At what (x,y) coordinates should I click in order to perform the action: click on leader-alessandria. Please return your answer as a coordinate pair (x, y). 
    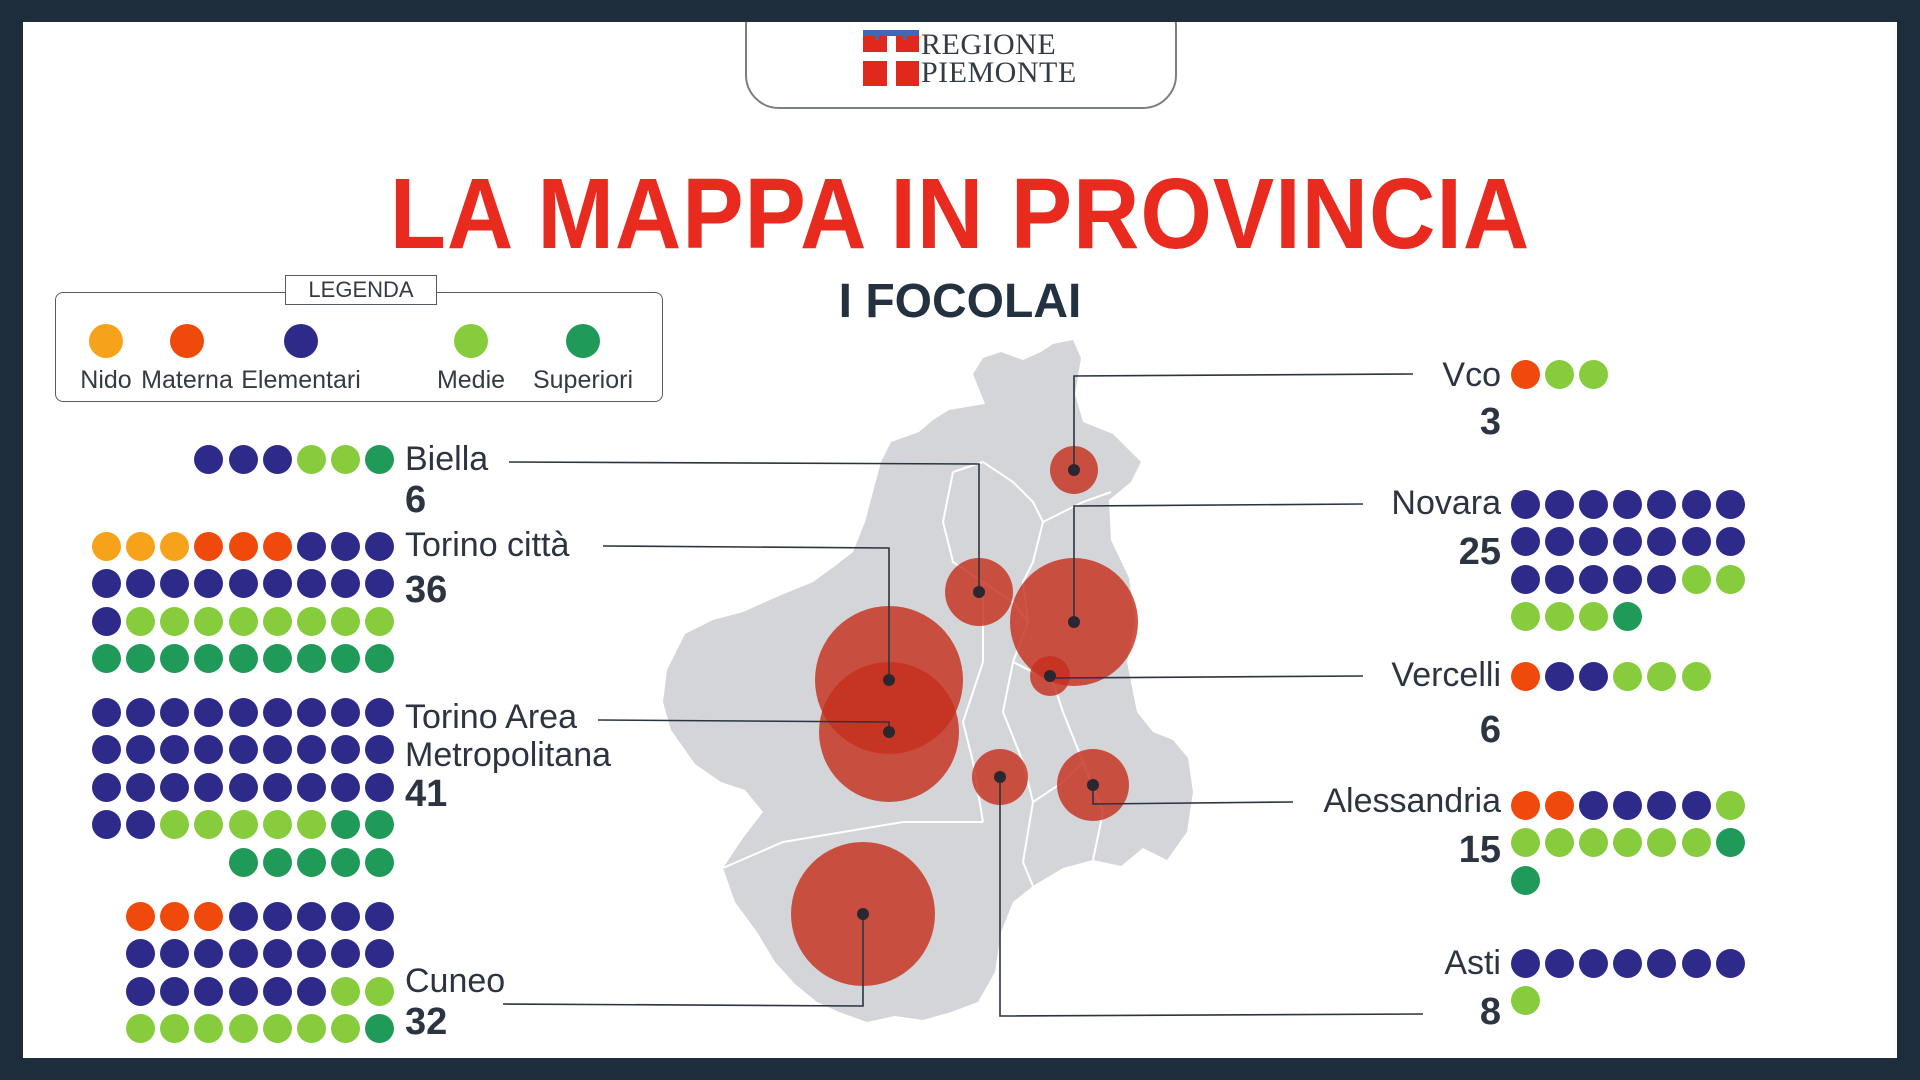
    Looking at the image, I should click on (1193, 795).